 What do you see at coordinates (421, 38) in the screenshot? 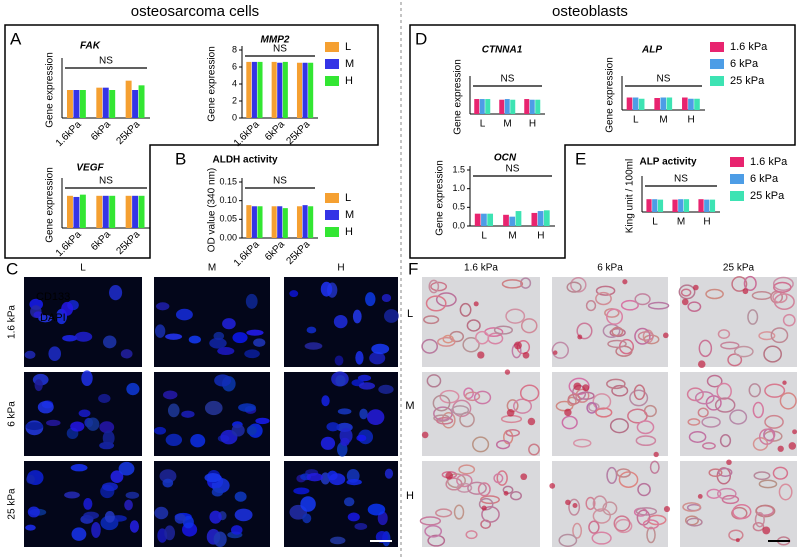
I see `panel-letter: D` at bounding box center [421, 38].